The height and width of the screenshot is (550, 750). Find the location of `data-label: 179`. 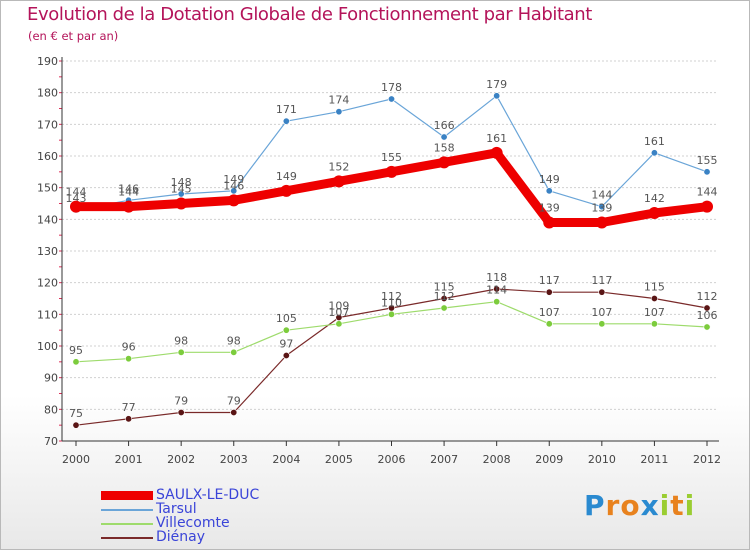

data-label: 179 is located at coordinates (496, 84).